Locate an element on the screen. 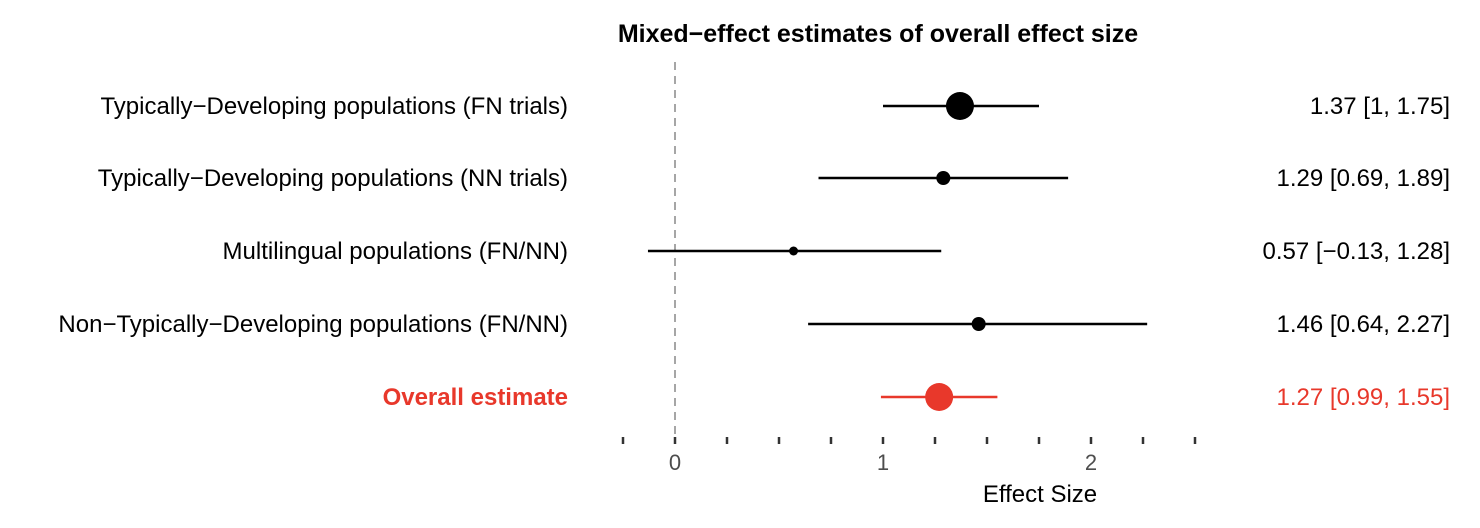 The height and width of the screenshot is (528, 1480). row-label: Multilingual populations (FN/NN) is located at coordinates (395, 251).